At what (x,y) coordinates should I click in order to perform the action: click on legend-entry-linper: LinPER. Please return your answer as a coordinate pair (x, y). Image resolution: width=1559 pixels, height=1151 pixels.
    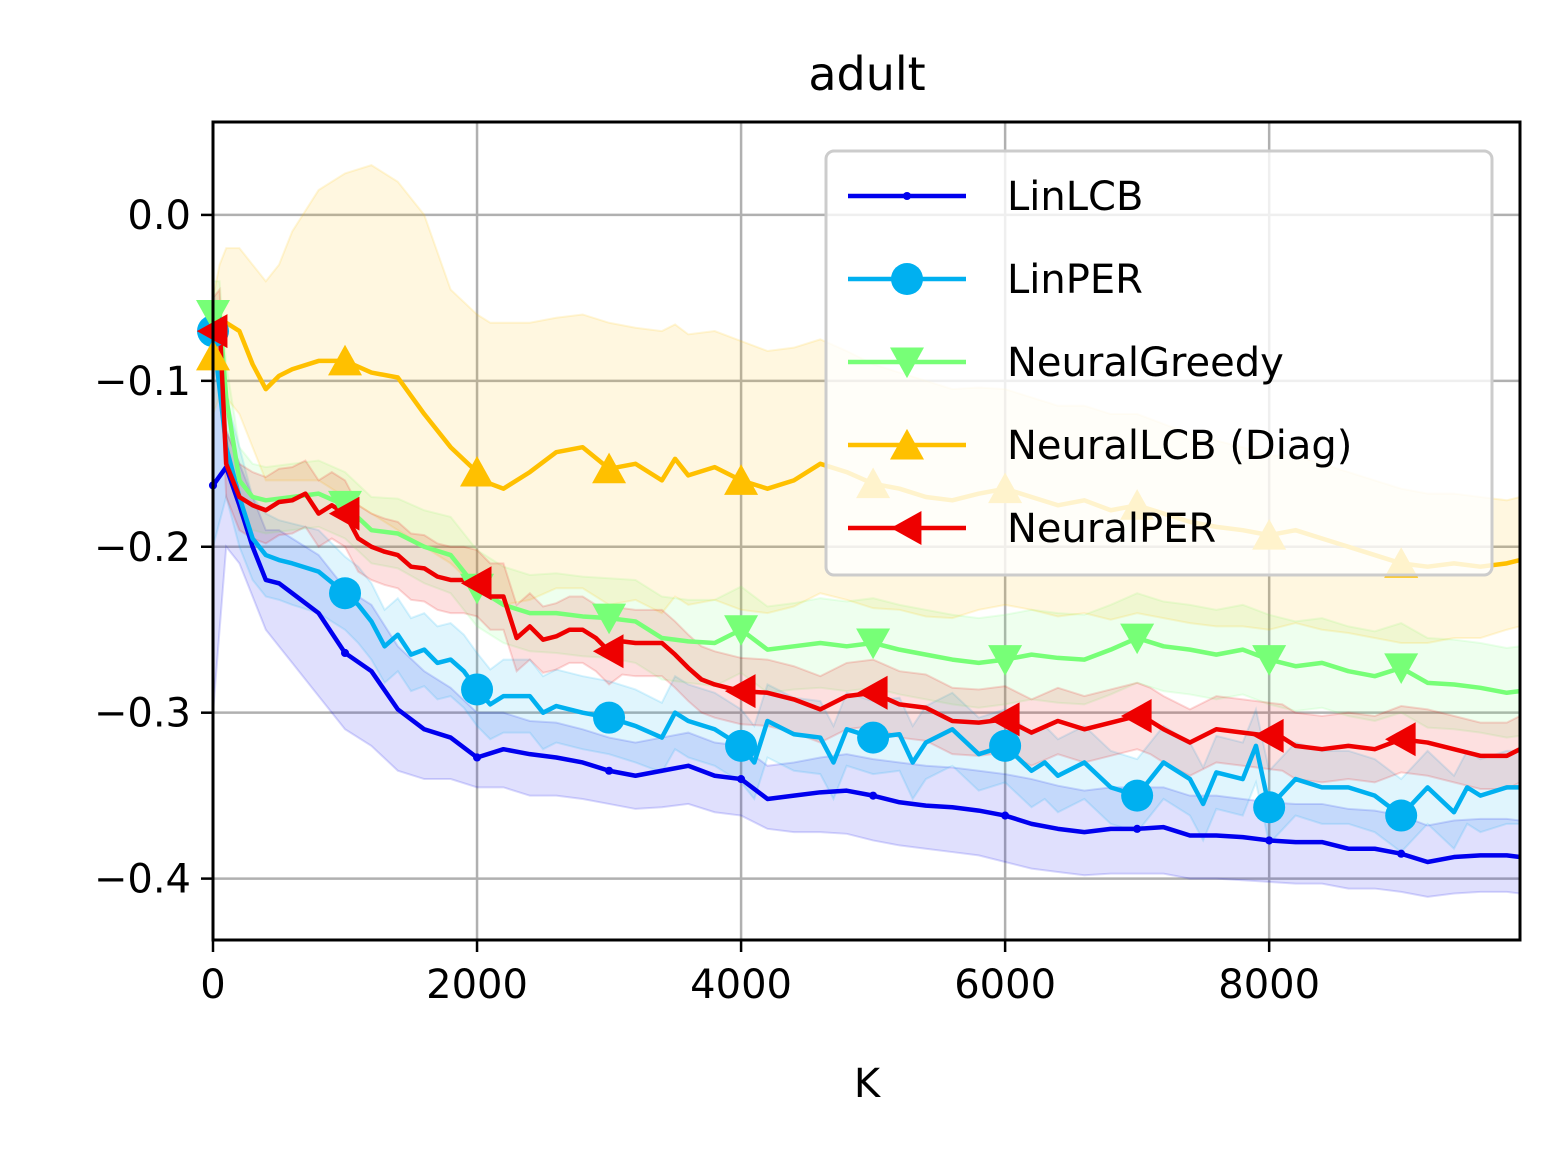
    Looking at the image, I should click on (995, 280).